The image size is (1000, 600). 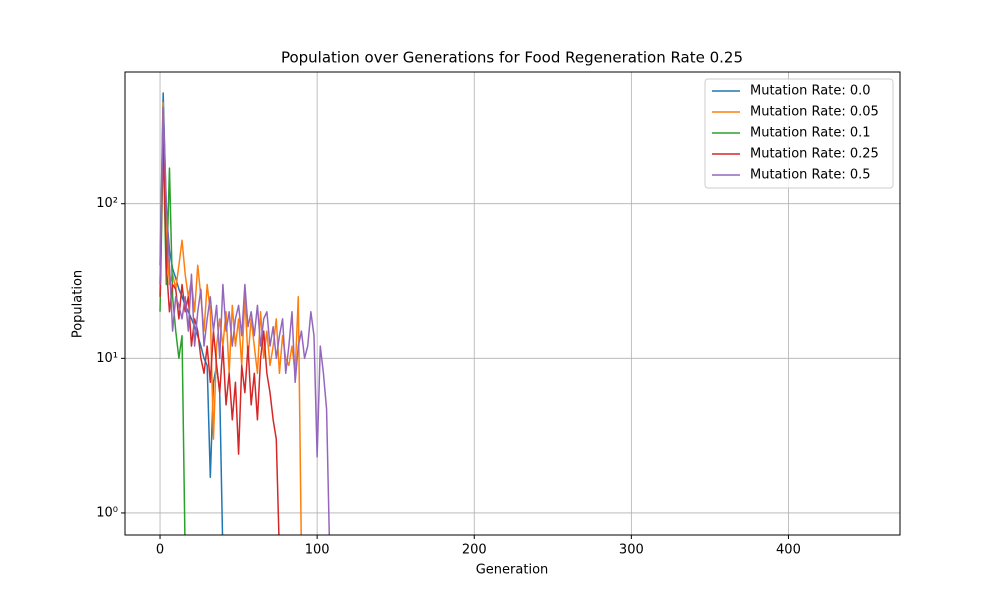 I want to click on x-tick-label: 100, so click(x=317, y=550).